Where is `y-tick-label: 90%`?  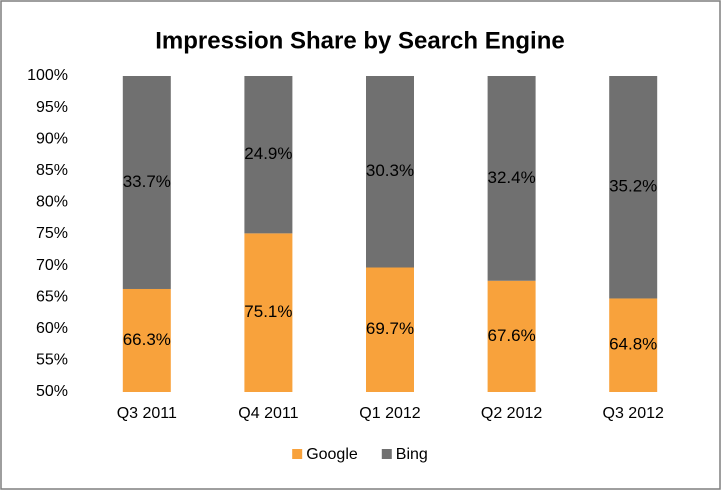 y-tick-label: 90% is located at coordinates (52, 138).